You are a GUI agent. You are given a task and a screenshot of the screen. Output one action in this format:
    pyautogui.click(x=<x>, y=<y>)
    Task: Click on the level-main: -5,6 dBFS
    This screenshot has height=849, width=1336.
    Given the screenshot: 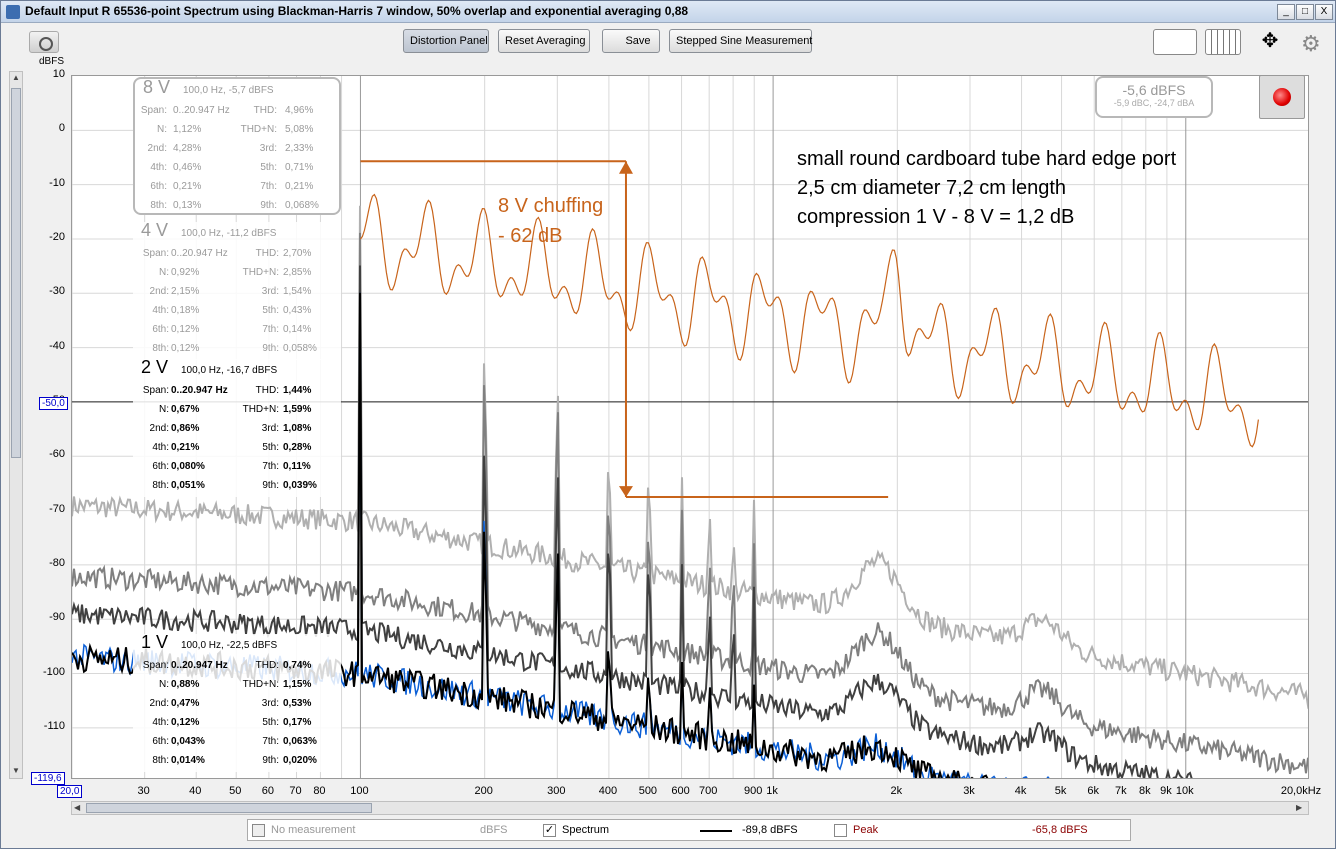 What is the action you would take?
    pyautogui.click(x=1154, y=90)
    